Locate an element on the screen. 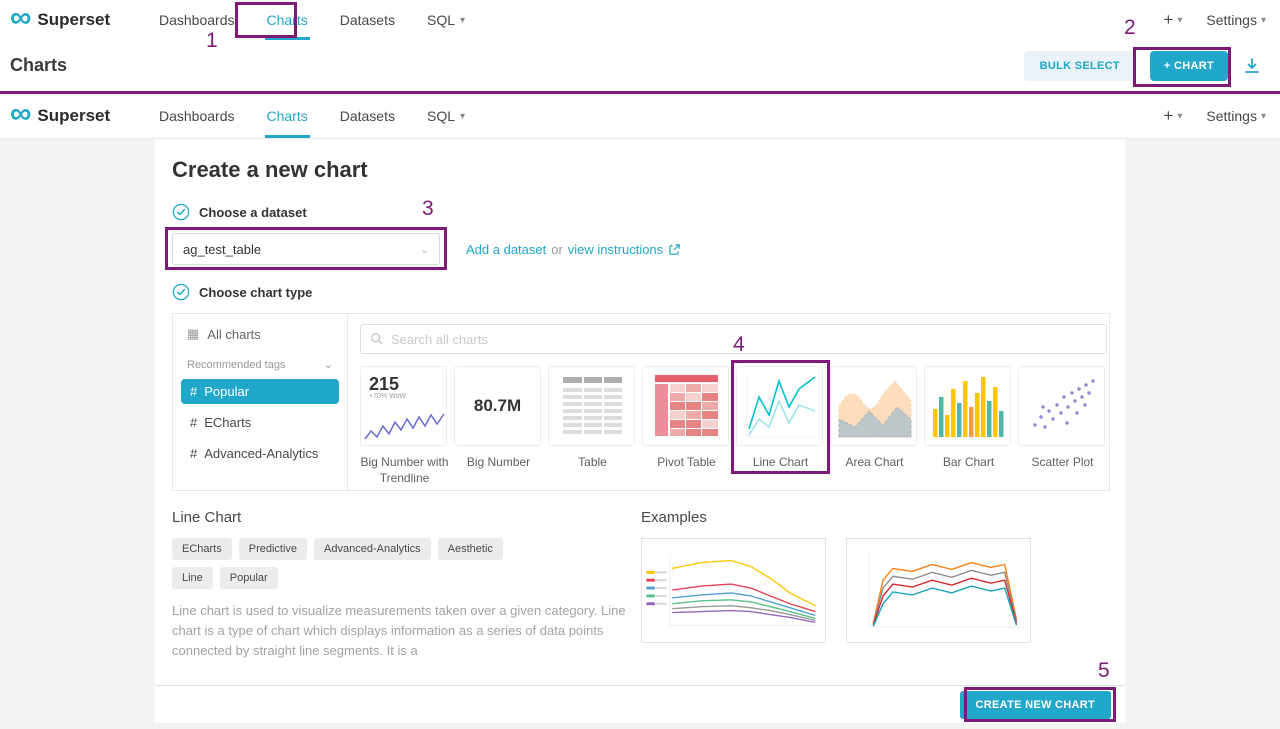  examples-row is located at coordinates (836, 590).